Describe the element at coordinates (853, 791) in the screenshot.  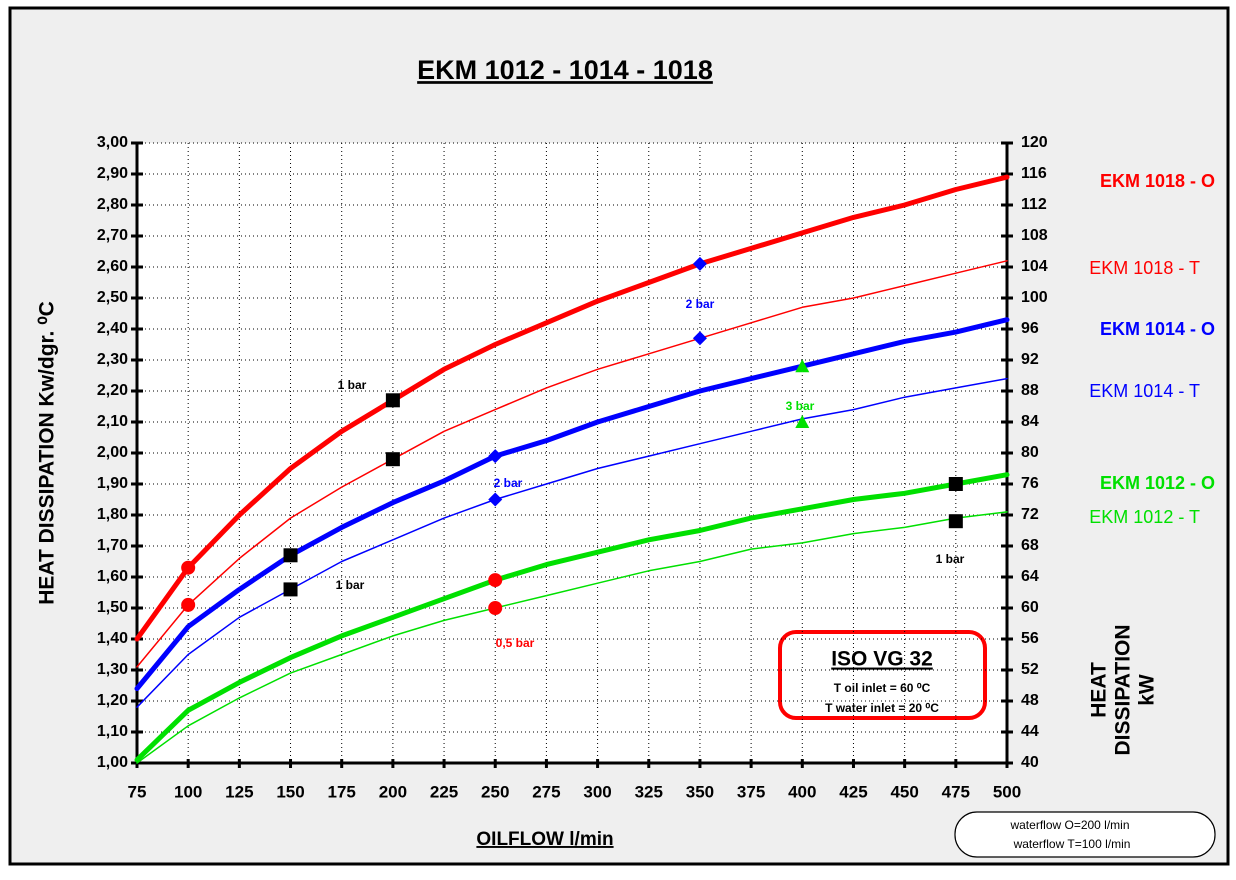
I see `x-tick-label: 425` at that location.